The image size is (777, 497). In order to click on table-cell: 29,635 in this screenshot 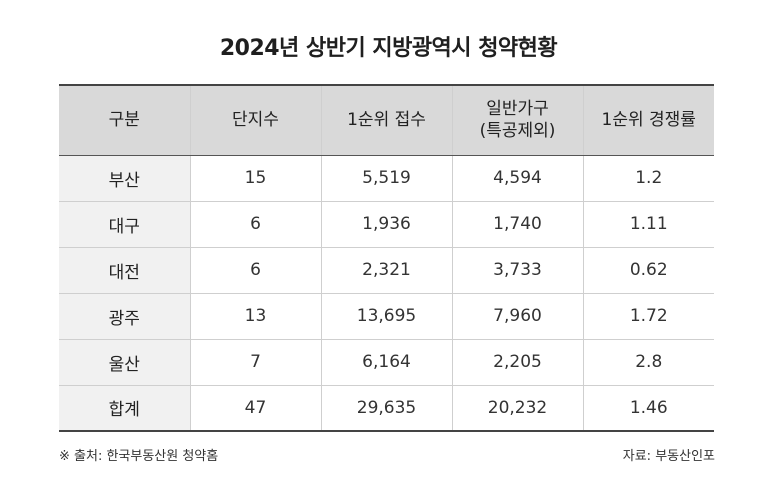, I will do `click(386, 408)`.